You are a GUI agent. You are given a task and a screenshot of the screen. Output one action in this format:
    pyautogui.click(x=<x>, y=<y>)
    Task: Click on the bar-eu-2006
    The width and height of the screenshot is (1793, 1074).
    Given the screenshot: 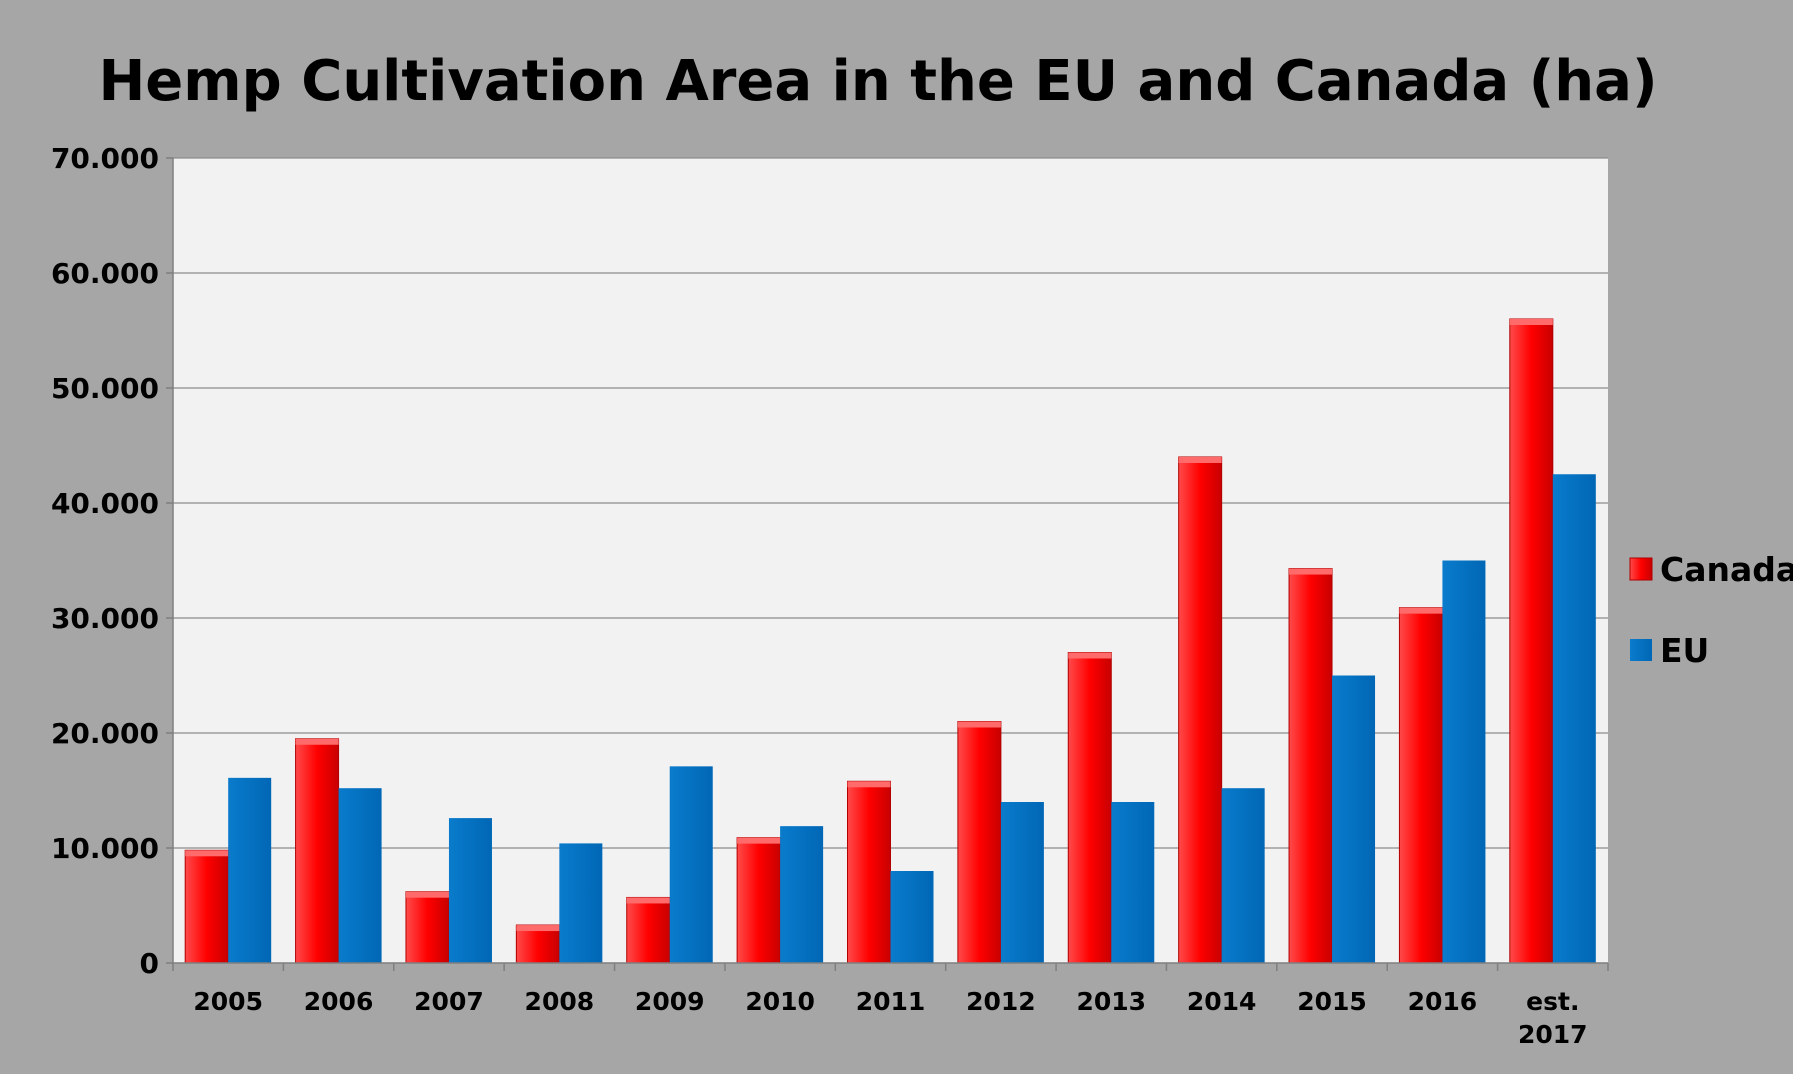 What is the action you would take?
    pyautogui.click(x=360, y=875)
    